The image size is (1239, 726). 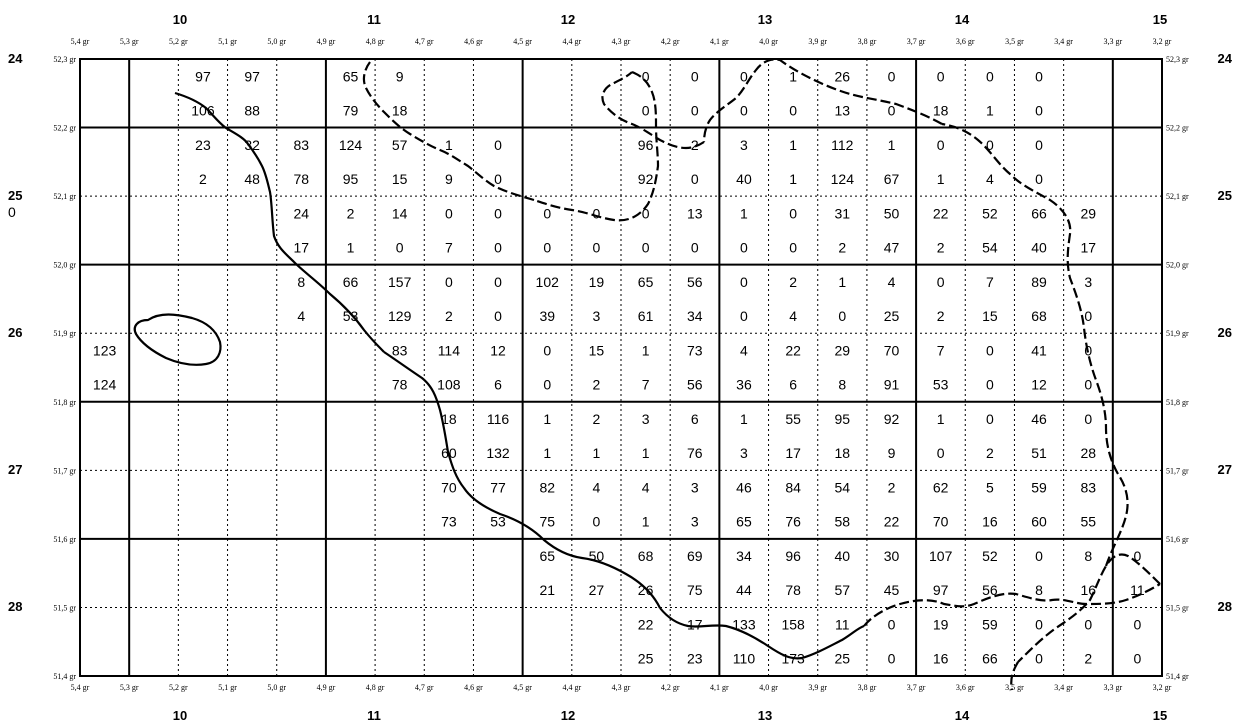 I want to click on sheet-column-label-bottom: 15, so click(x=1160, y=715).